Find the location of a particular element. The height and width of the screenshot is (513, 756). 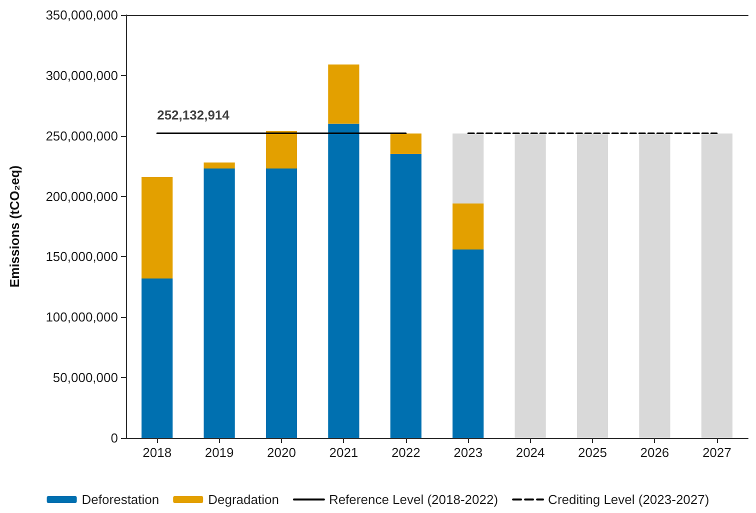

legend-label: Degradation is located at coordinates (243, 499).